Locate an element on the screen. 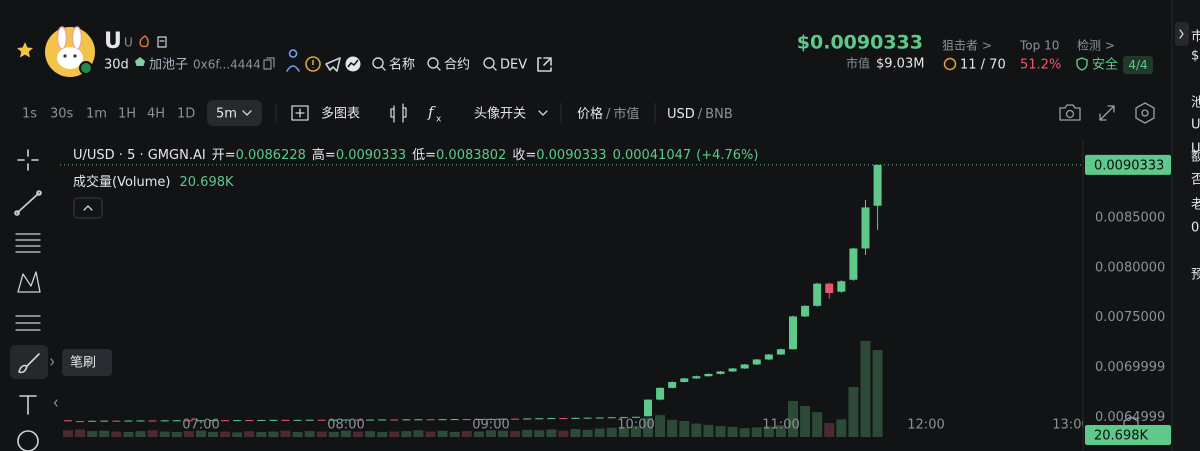 The image size is (1200, 451). screenshot-icon is located at coordinates (1070, 112).